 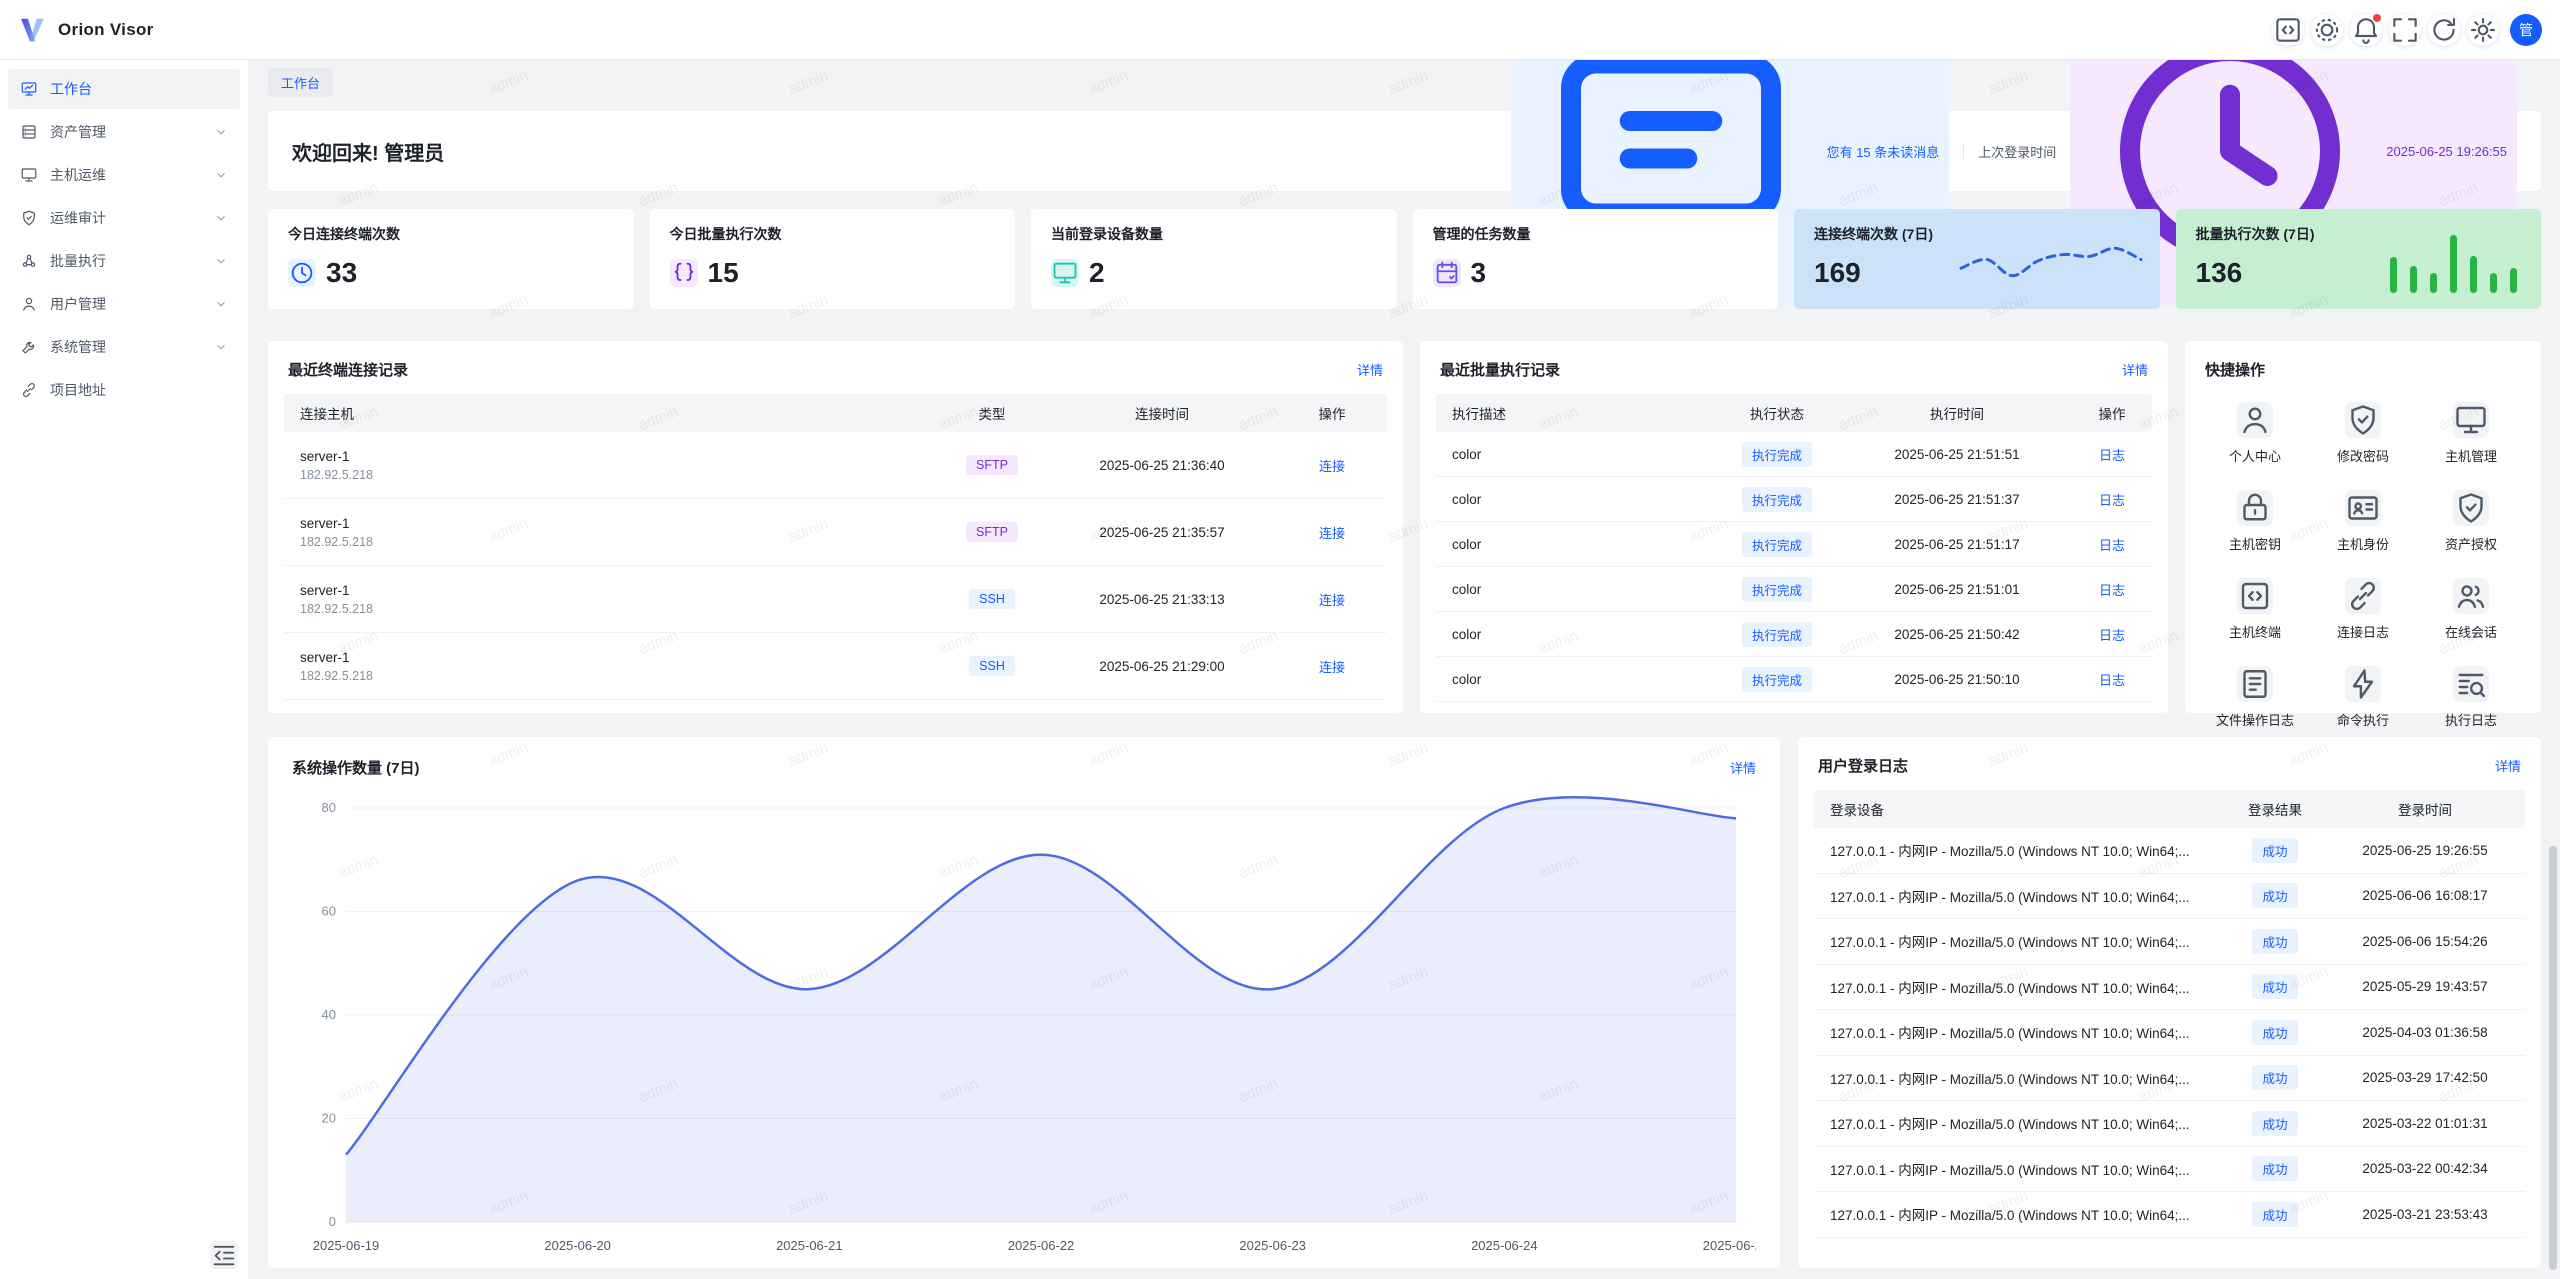 I want to click on sidebar-item: 批量执行, so click(x=124, y=261).